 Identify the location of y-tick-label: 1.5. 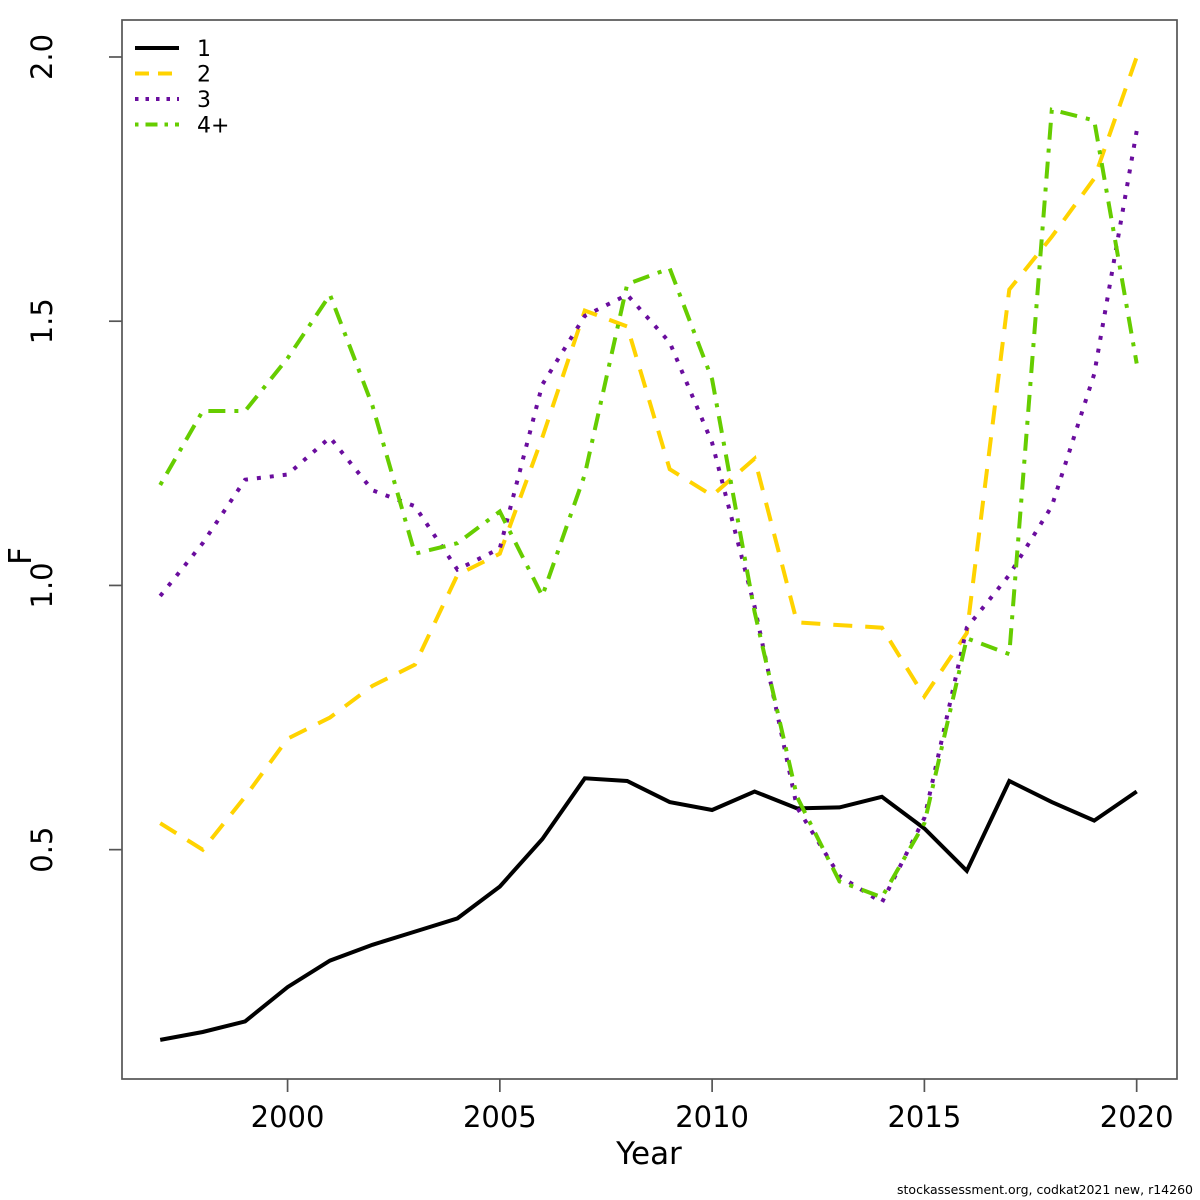
(42, 321).